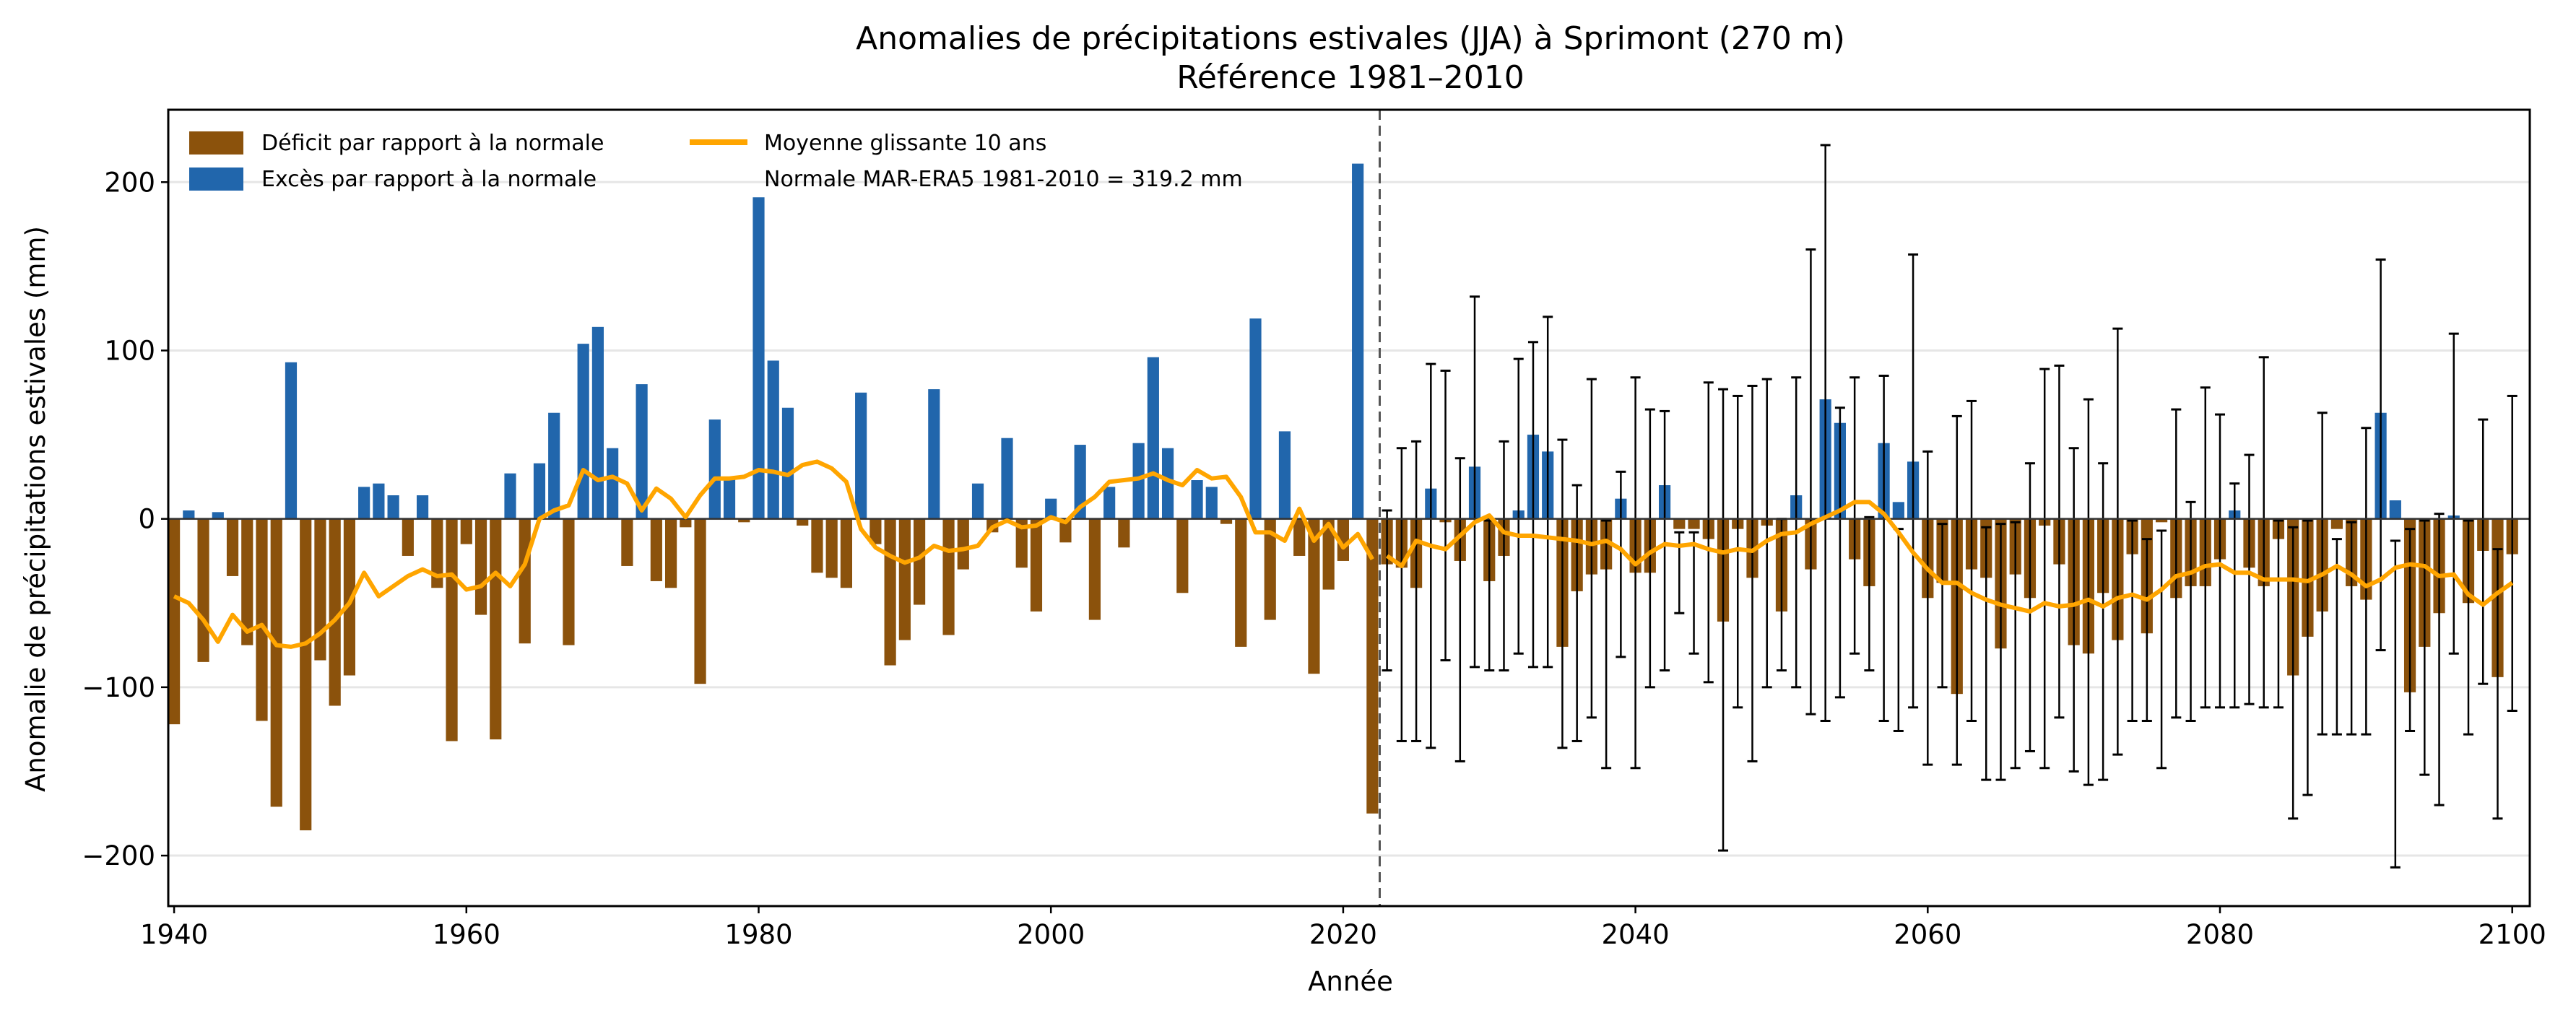 The image size is (2576, 1018). What do you see at coordinates (583, 431) in the screenshot?
I see `excess-bar-obs-1968` at bounding box center [583, 431].